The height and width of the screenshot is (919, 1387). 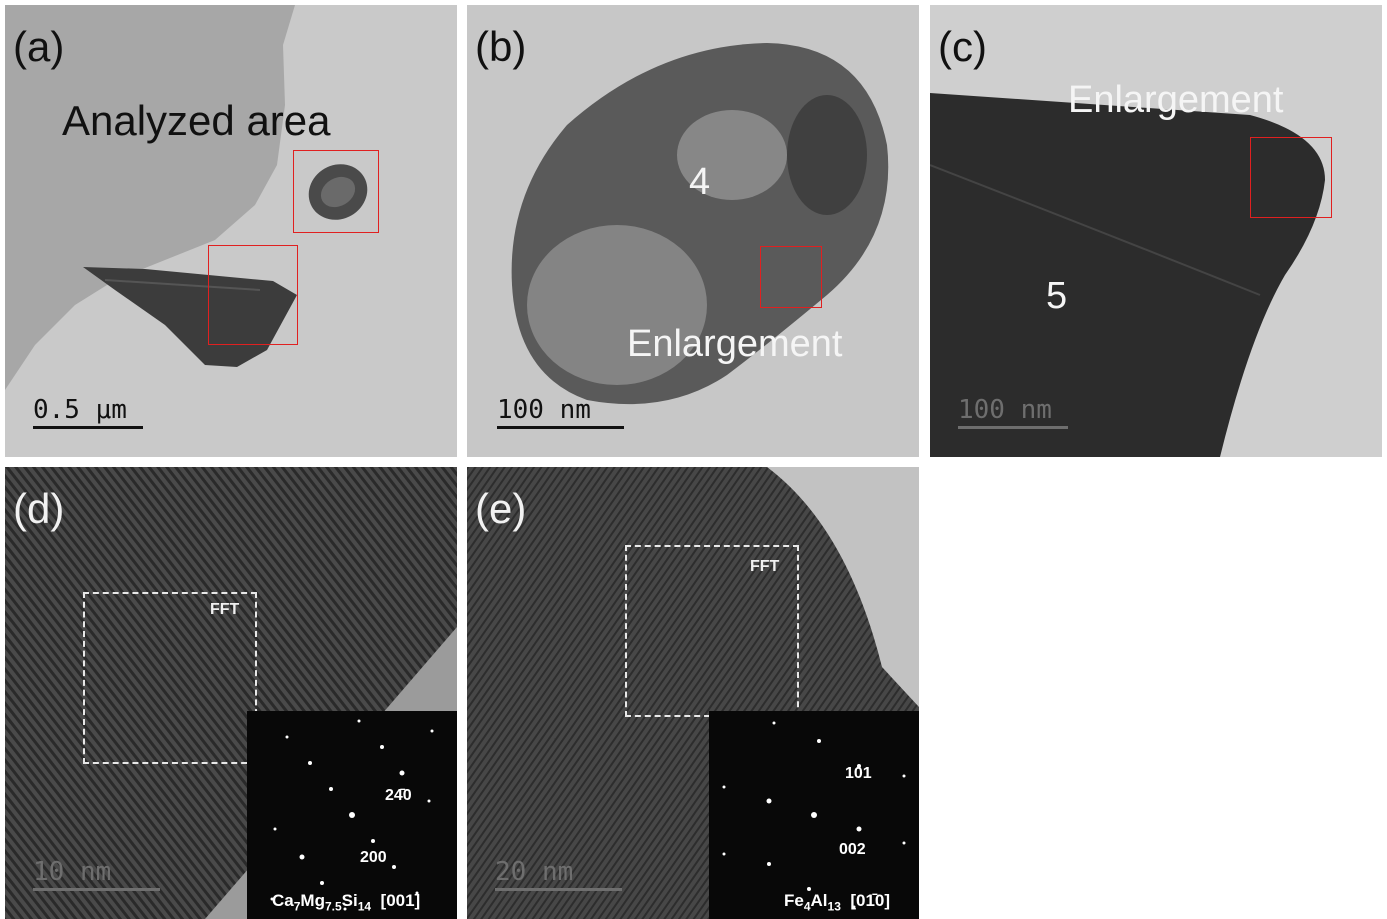 What do you see at coordinates (400, 900) in the screenshot?
I see `zone-axis-d: [001]` at bounding box center [400, 900].